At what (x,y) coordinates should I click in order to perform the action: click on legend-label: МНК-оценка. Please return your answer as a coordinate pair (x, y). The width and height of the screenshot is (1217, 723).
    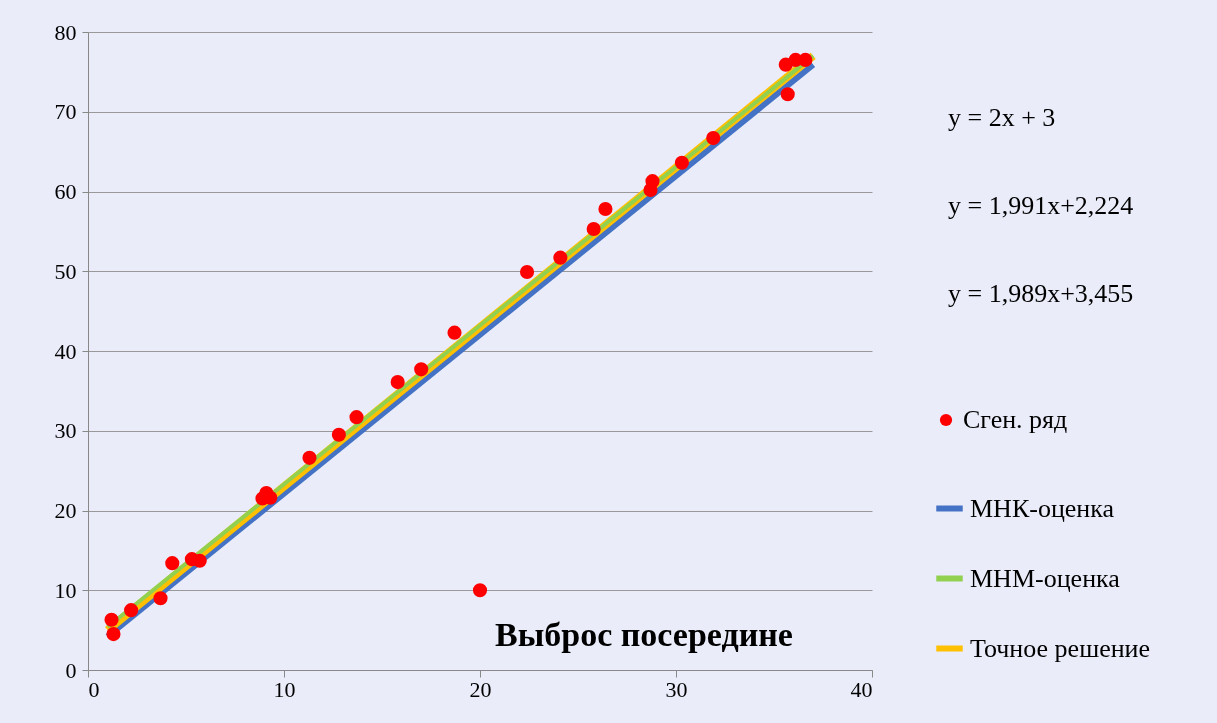
    Looking at the image, I should click on (1042, 508).